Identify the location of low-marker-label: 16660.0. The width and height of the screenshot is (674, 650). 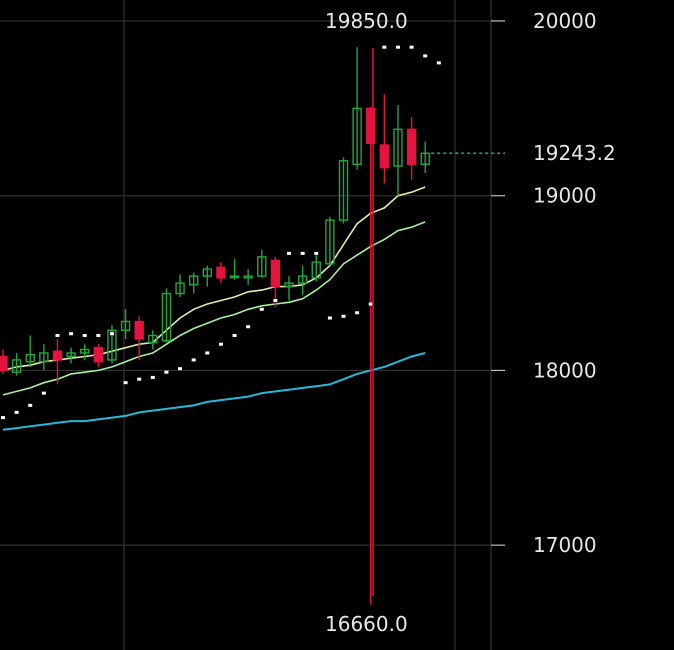
(366, 624).